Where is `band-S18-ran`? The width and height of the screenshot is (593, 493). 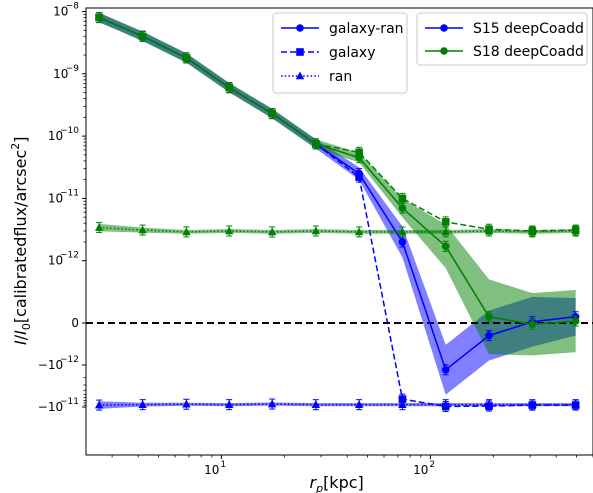
band-S18-ran is located at coordinates (337, 229).